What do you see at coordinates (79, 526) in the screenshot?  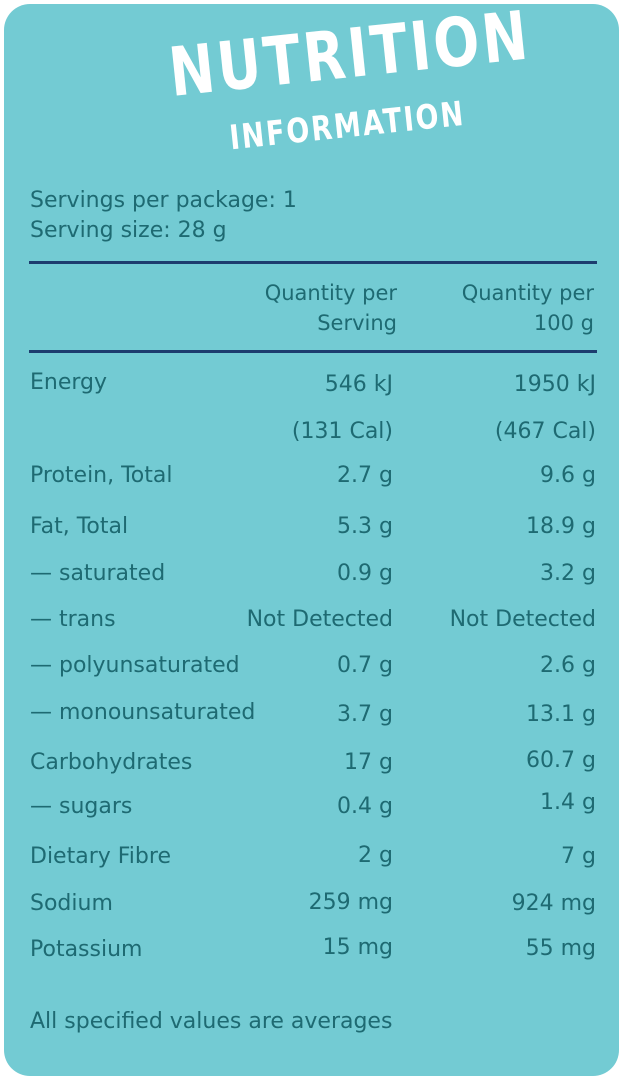 I see `row-label: Fat, Total` at bounding box center [79, 526].